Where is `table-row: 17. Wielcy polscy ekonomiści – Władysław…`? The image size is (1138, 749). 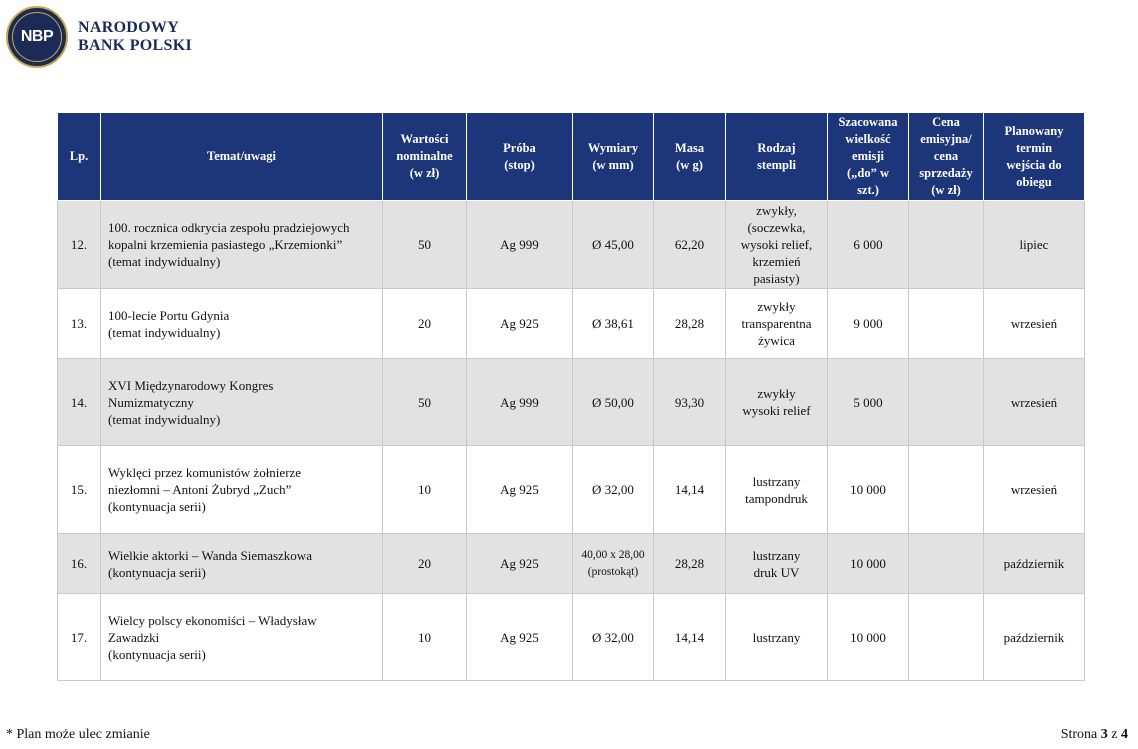 table-row: 17. Wielcy polscy ekonomiści – Władysław… is located at coordinates (571, 637).